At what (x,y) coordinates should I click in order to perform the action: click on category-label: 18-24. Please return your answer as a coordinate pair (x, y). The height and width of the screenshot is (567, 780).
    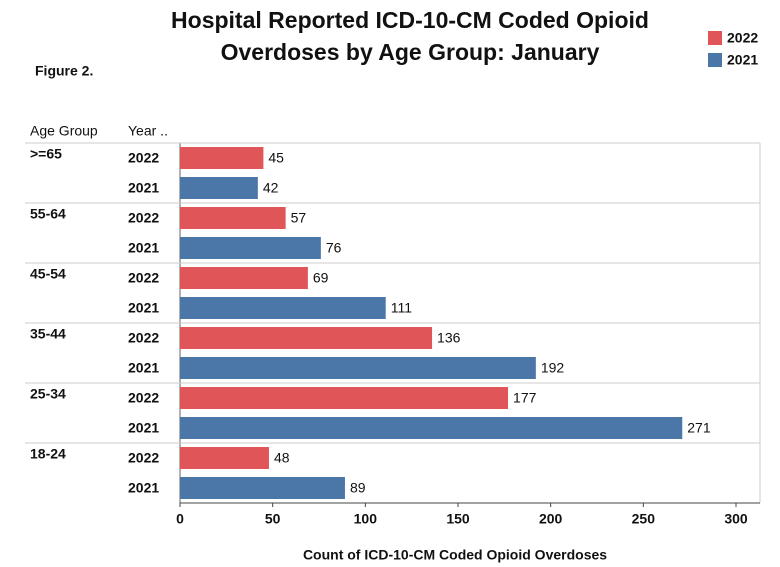
    Looking at the image, I should click on (48, 454).